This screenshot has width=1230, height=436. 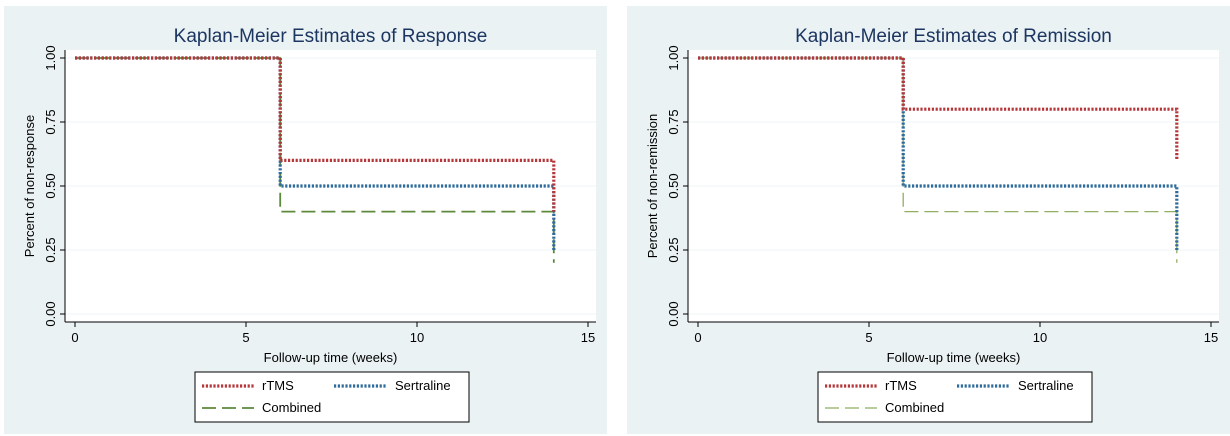 I want to click on chart-title: Kaplan-Meier Estimates of Response, so click(x=331, y=36).